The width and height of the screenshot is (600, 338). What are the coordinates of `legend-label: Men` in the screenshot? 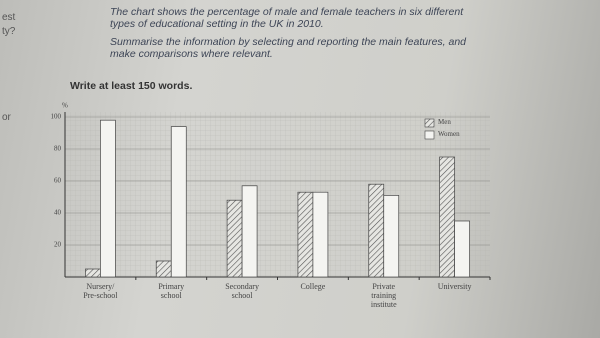 It's located at (444, 122).